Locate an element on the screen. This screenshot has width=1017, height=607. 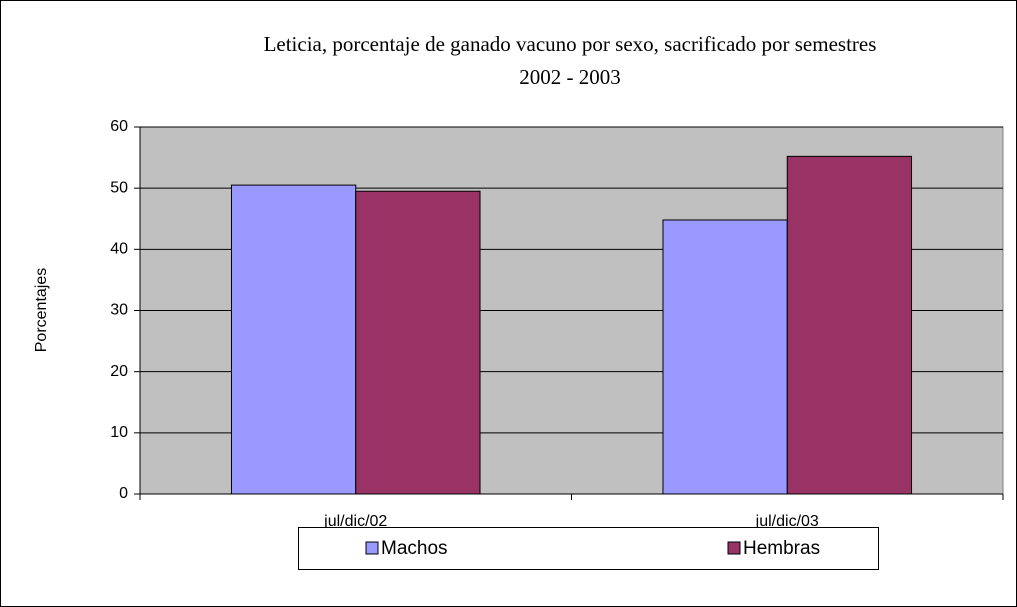
legend-label: Hembras is located at coordinates (781, 548).